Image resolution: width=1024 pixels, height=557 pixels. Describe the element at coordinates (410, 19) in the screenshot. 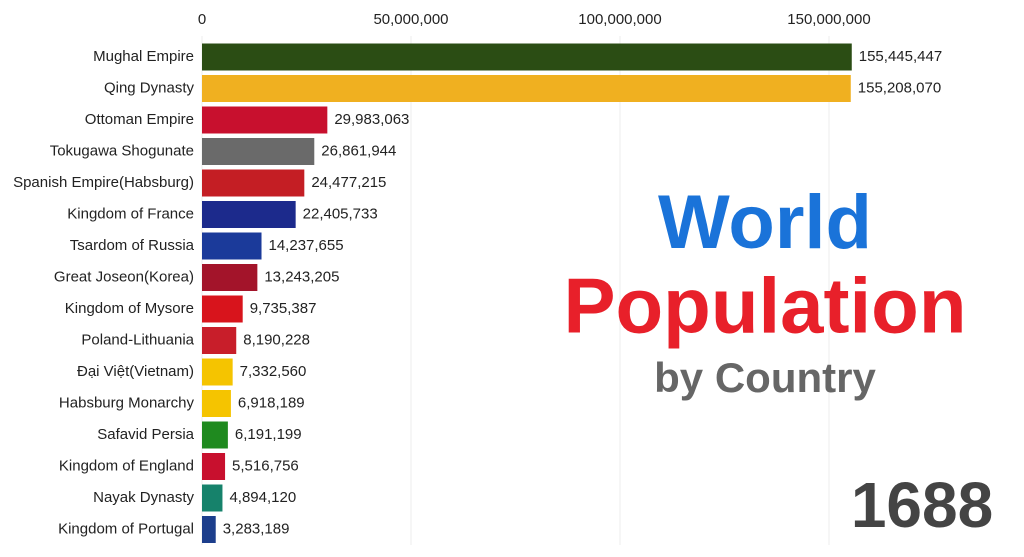

I see `x-tick-label: 50,000,000` at that location.